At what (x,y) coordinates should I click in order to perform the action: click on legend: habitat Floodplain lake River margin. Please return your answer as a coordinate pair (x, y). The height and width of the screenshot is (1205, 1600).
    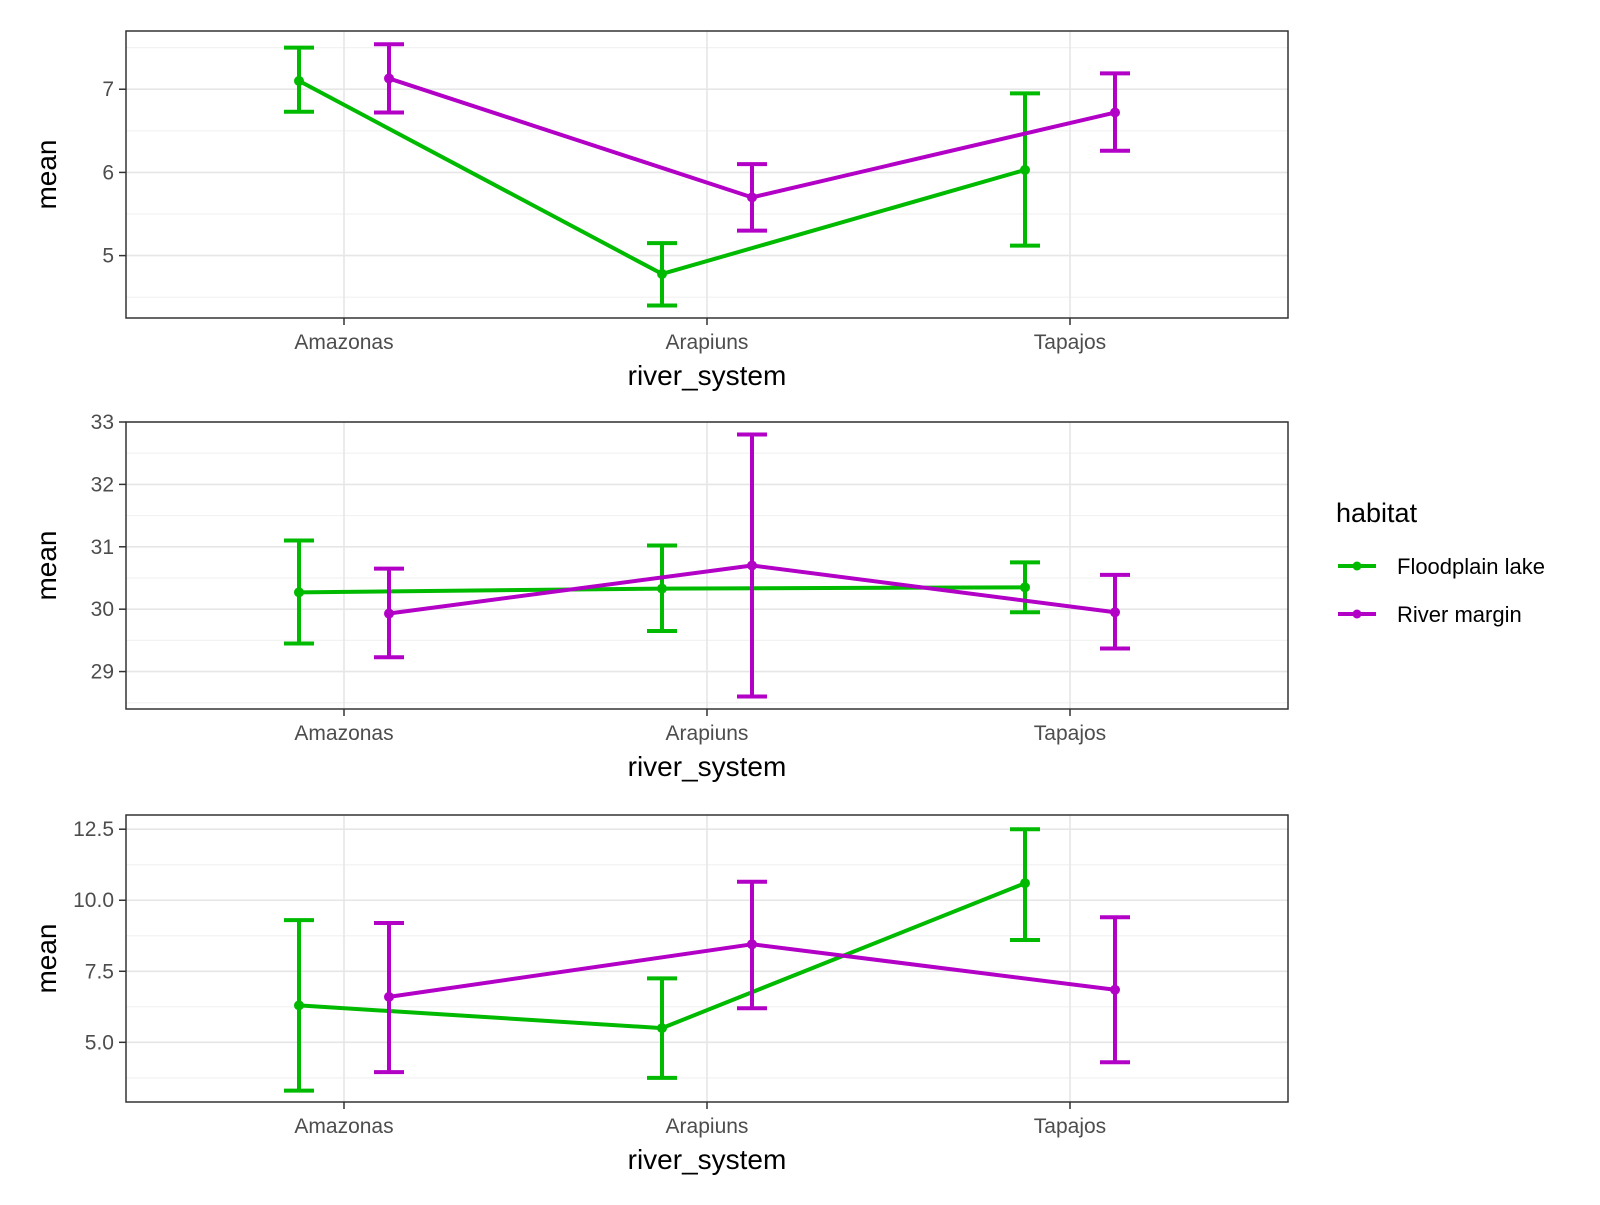
    Looking at the image, I should click on (1440, 562).